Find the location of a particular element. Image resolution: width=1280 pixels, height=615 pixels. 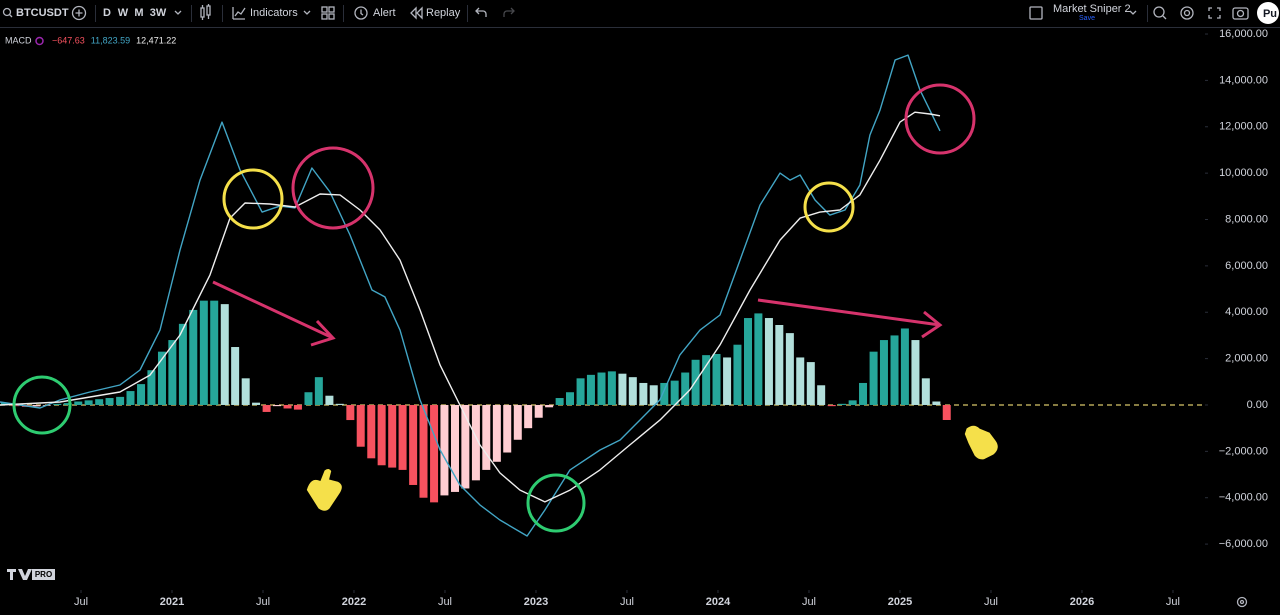

interval: D is located at coordinates (107, 13).